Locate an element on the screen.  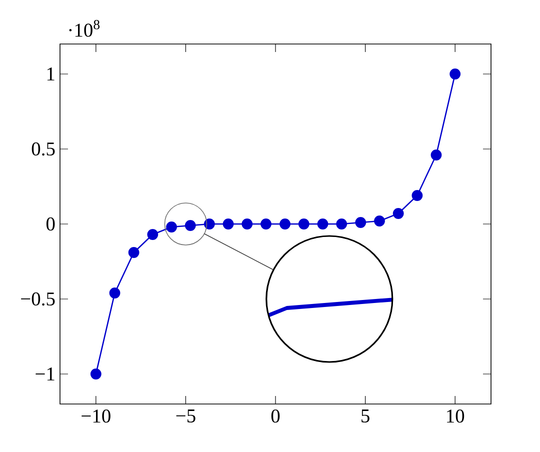
x-tick-label: 0 is located at coordinates (275, 416).